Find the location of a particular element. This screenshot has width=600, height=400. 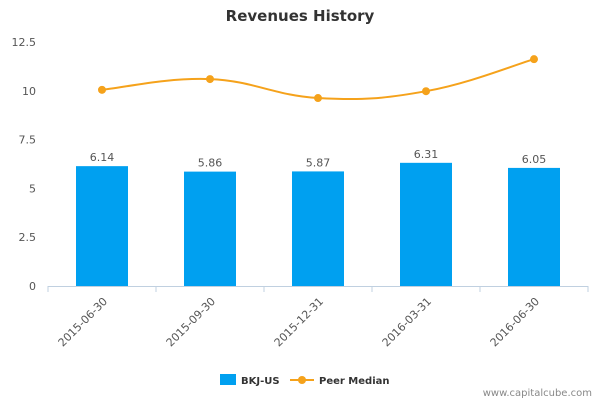

y-axis-ticks: 0 2.5 5 7.5 10 12.5 is located at coordinates (24, 164).